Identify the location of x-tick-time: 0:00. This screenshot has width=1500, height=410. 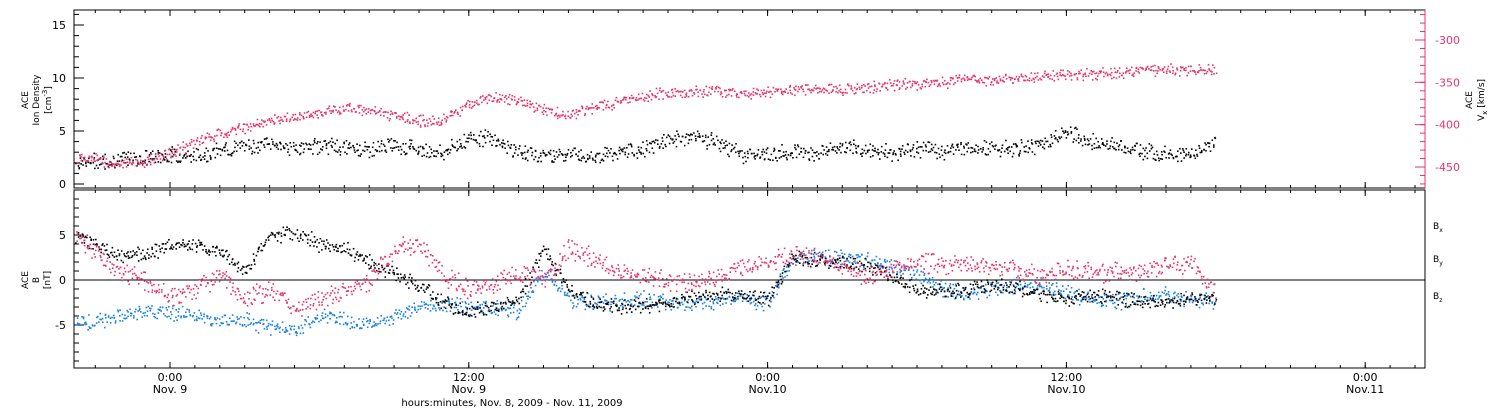
(767, 377).